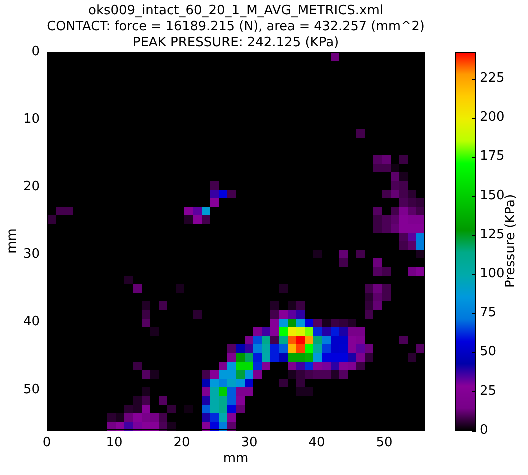 Image resolution: width=528 pixels, height=475 pixels. I want to click on x-tick-label: 30, so click(249, 443).